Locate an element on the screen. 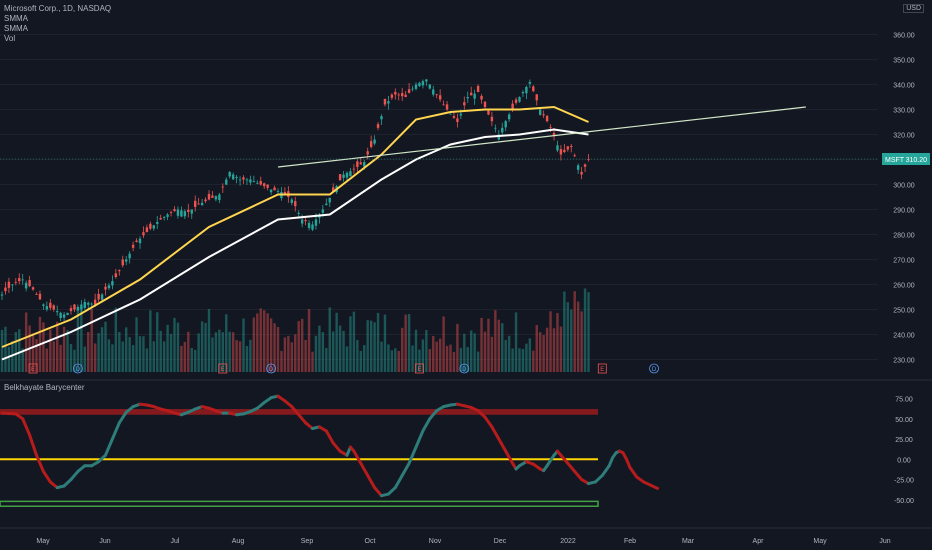 This screenshot has height=550, width=932. time-tick-label: Mar is located at coordinates (688, 541).